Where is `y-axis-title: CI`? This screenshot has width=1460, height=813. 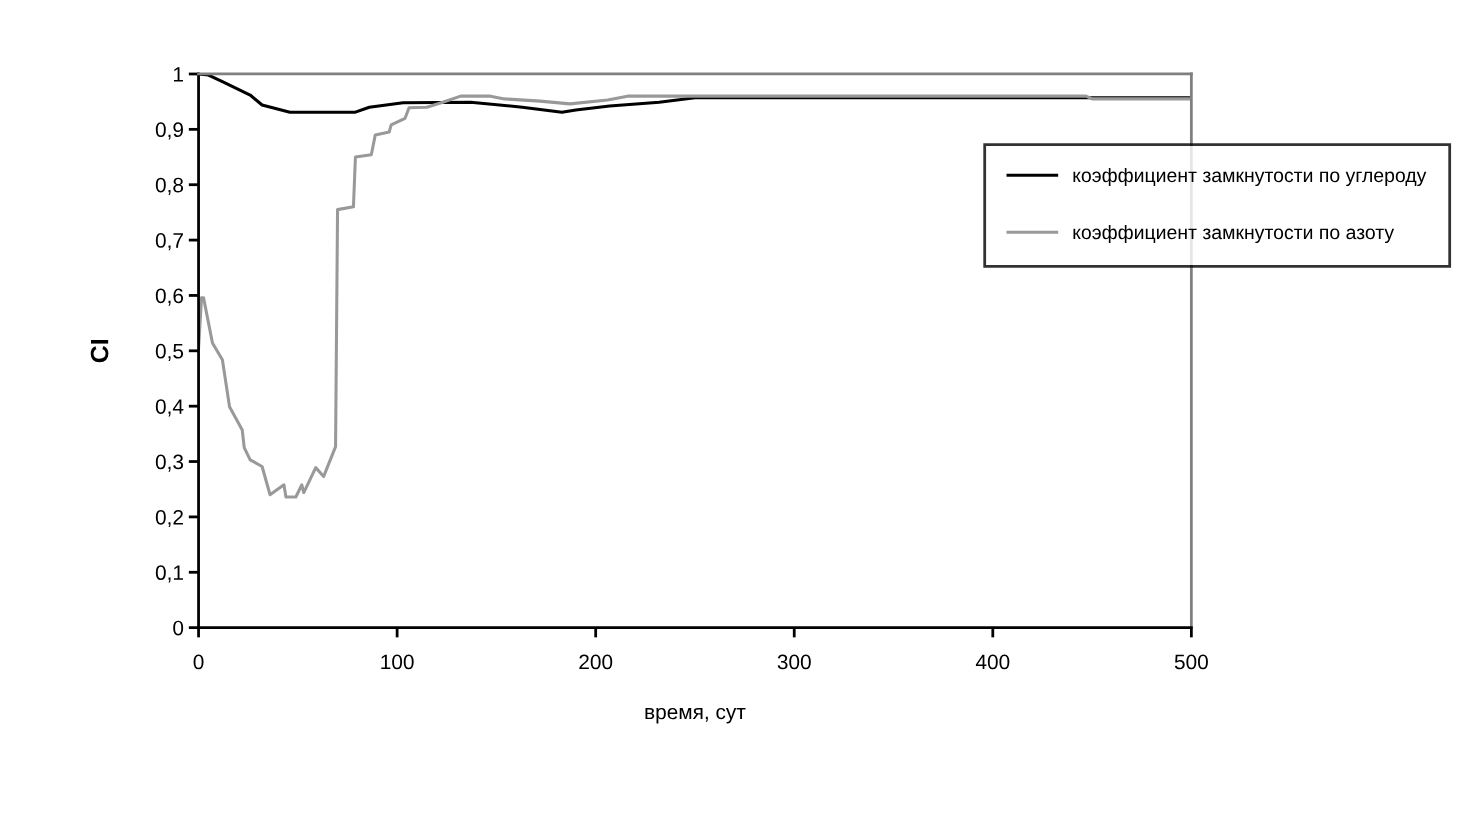
y-axis-title: CI is located at coordinates (99, 351).